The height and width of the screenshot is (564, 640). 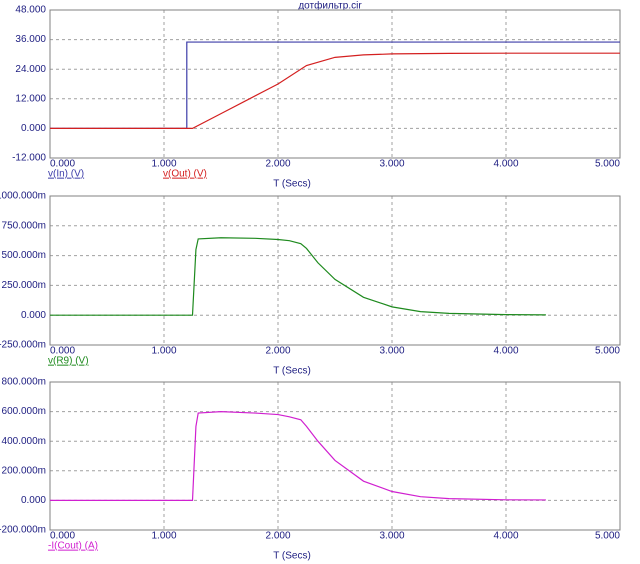 I want to click on y-tick-label: 12.000, so click(x=30, y=98).